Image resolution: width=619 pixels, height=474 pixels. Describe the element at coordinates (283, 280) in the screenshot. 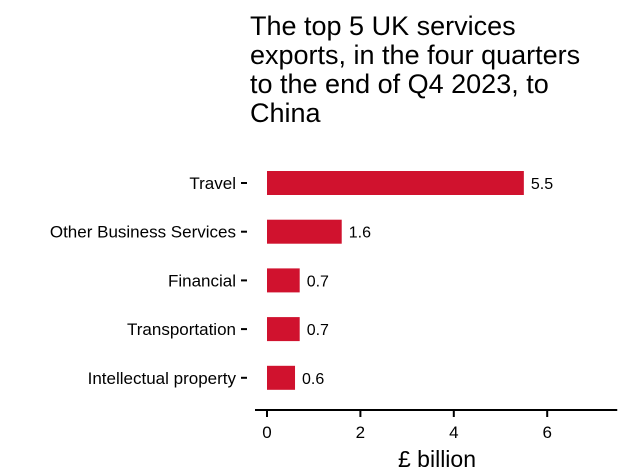

I see `bar-financial` at that location.